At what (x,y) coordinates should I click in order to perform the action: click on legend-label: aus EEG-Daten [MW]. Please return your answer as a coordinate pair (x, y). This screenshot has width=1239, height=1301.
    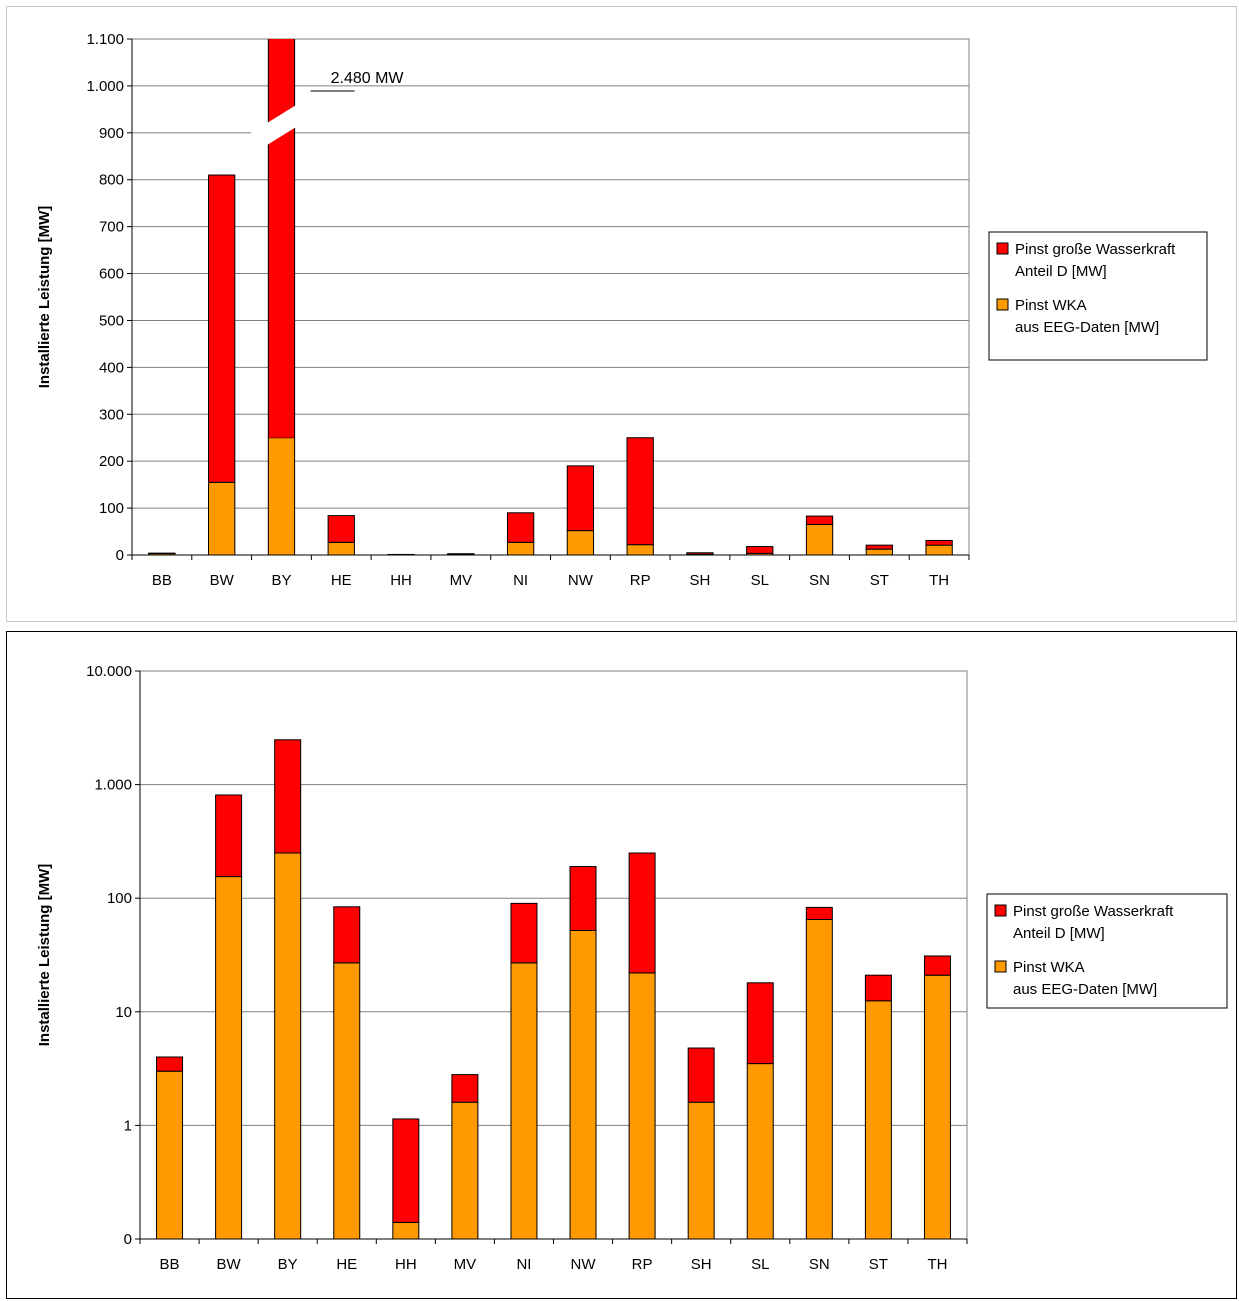
    Looking at the image, I should click on (1087, 327).